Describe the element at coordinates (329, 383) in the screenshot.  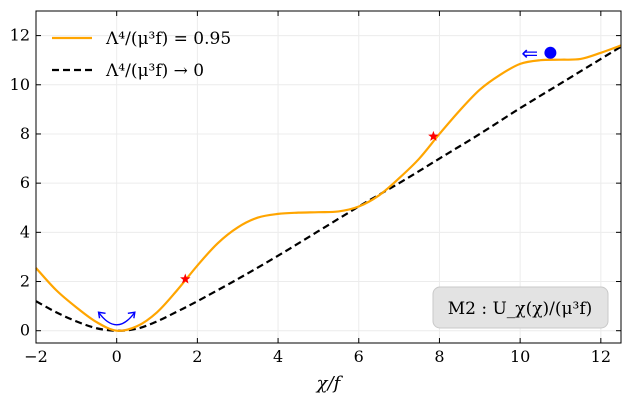
I see `x-axis-label: χ/f` at that location.